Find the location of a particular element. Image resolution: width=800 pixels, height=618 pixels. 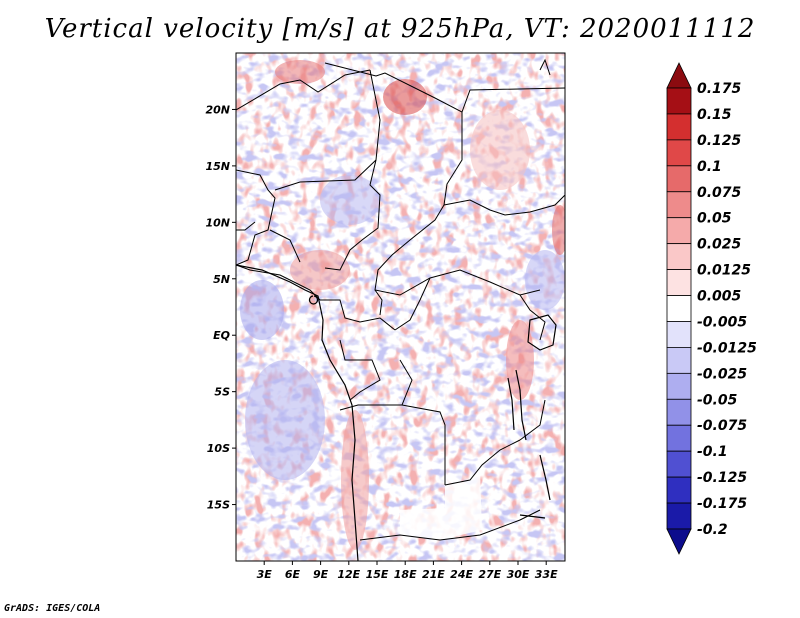

lat-tick-label: 15S is located at coordinates (218, 505).